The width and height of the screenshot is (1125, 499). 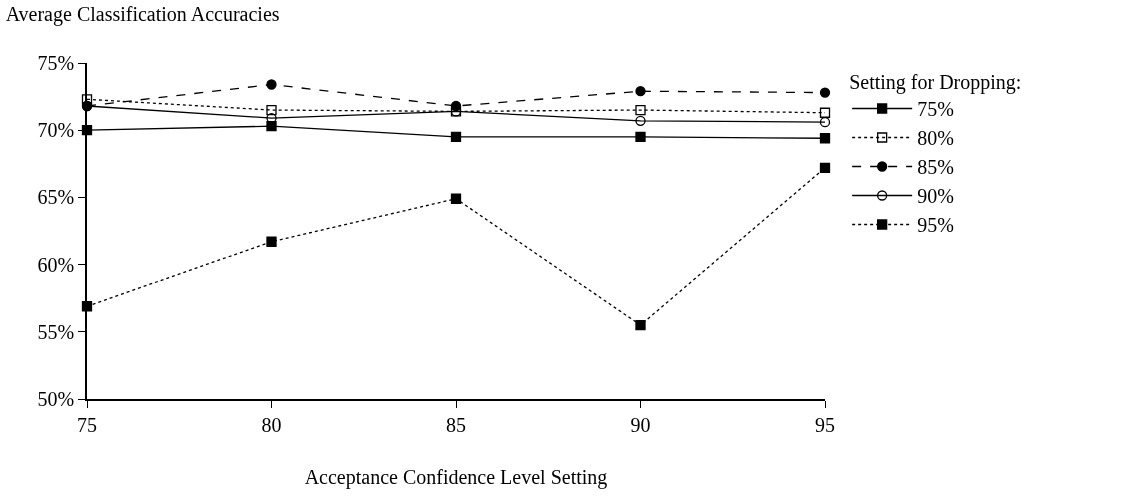 I want to click on x-axis-title: Acceptance Confidence Level Setting, so click(x=456, y=477).